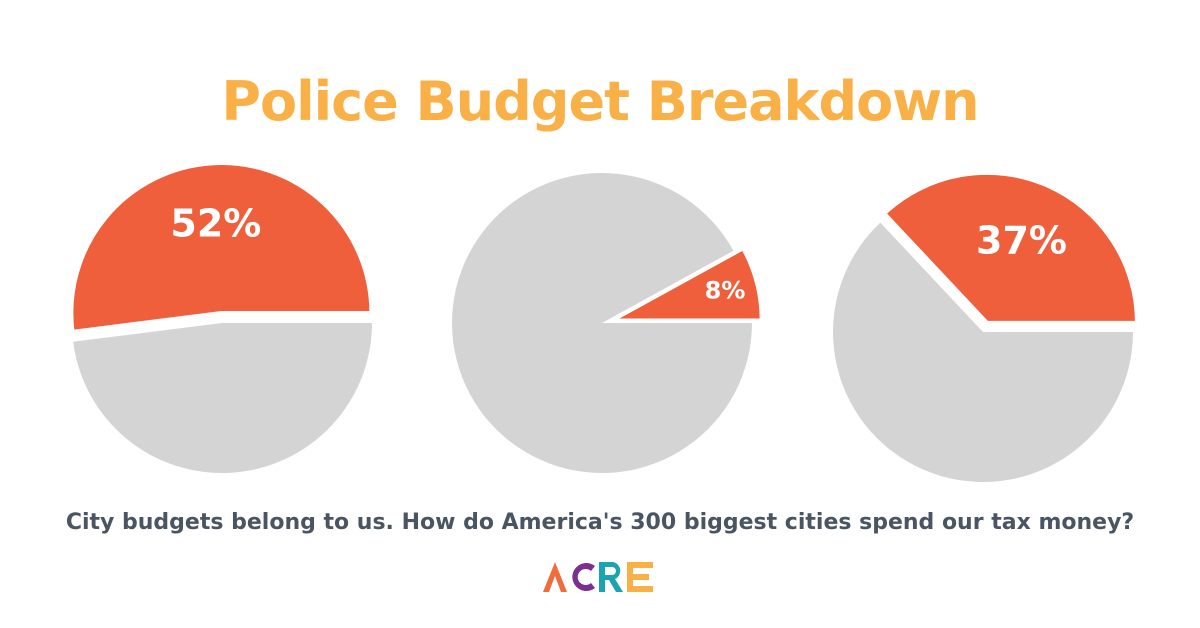 The width and height of the screenshot is (1200, 628). I want to click on pie-3-label: 37%, so click(1021, 241).